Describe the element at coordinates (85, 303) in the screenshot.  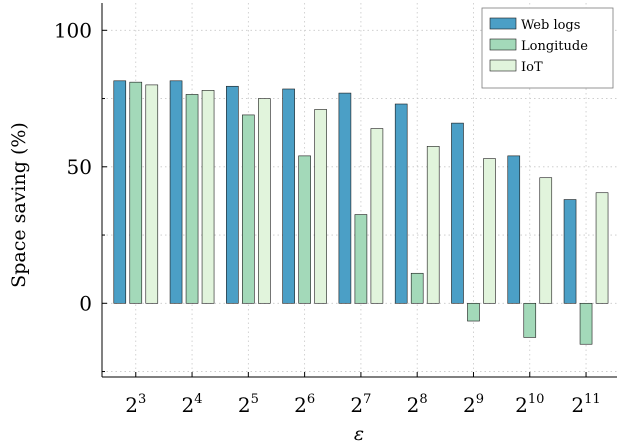
I see `y-tick-label: 0` at that location.